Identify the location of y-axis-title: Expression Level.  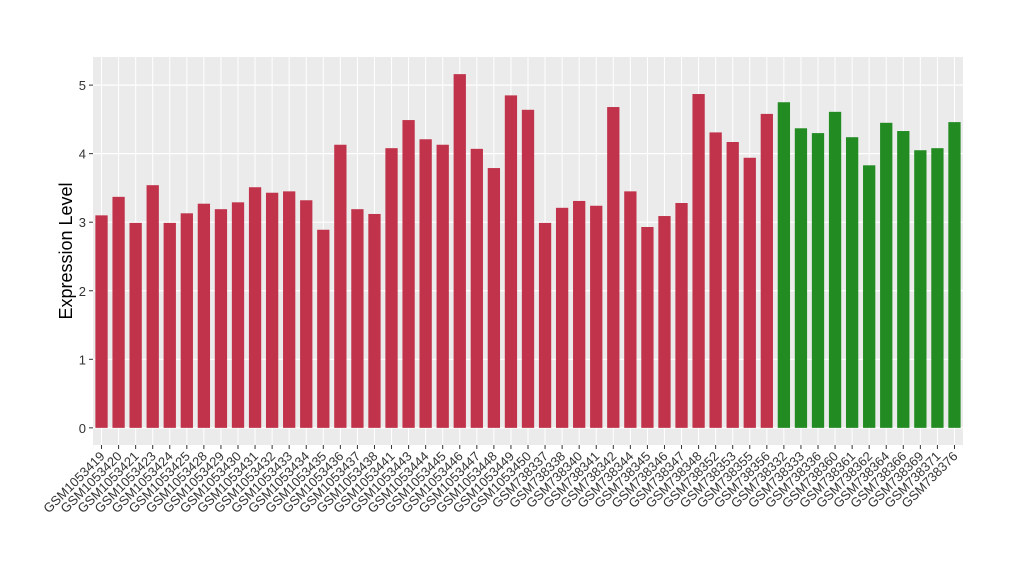
(66, 250).